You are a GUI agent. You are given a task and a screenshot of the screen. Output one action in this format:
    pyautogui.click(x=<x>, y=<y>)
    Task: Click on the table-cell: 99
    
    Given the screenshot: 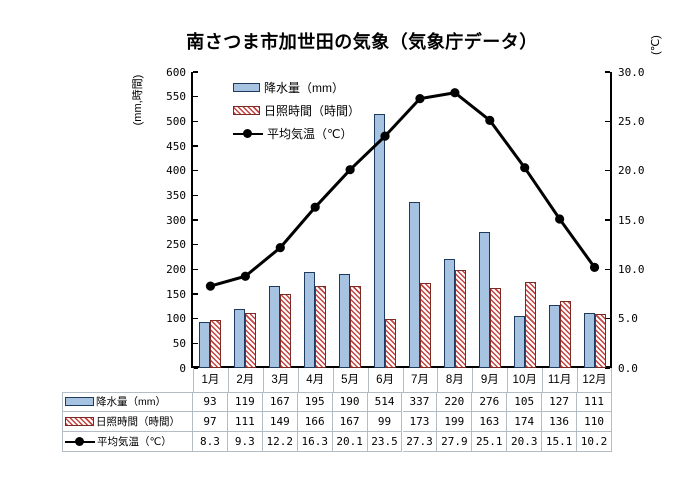 What is the action you would take?
    pyautogui.click(x=385, y=422)
    